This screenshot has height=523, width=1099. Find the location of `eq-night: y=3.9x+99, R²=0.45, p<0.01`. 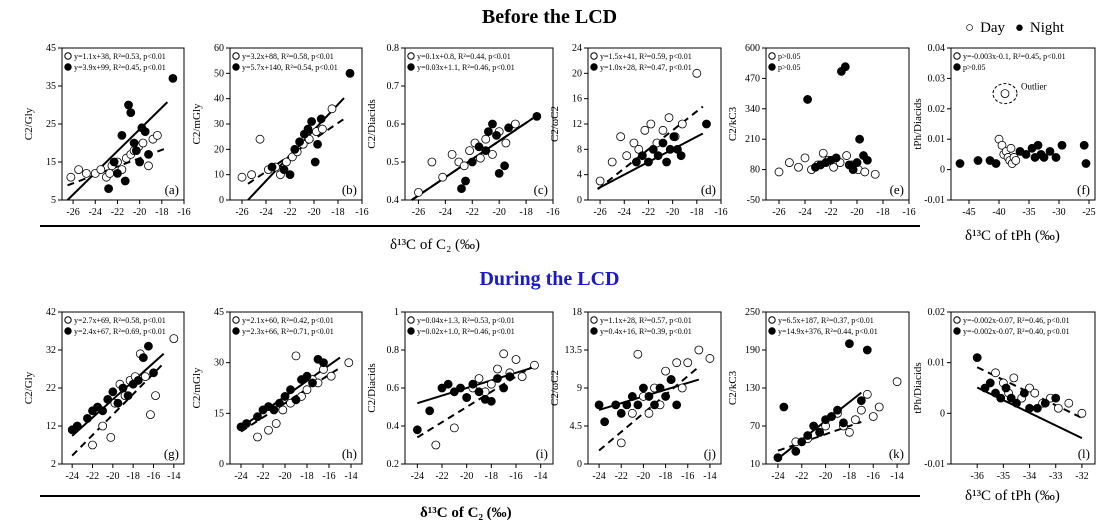

eq-night: y=3.9x+99, R²=0.45, p<0.01 is located at coordinates (120, 67).